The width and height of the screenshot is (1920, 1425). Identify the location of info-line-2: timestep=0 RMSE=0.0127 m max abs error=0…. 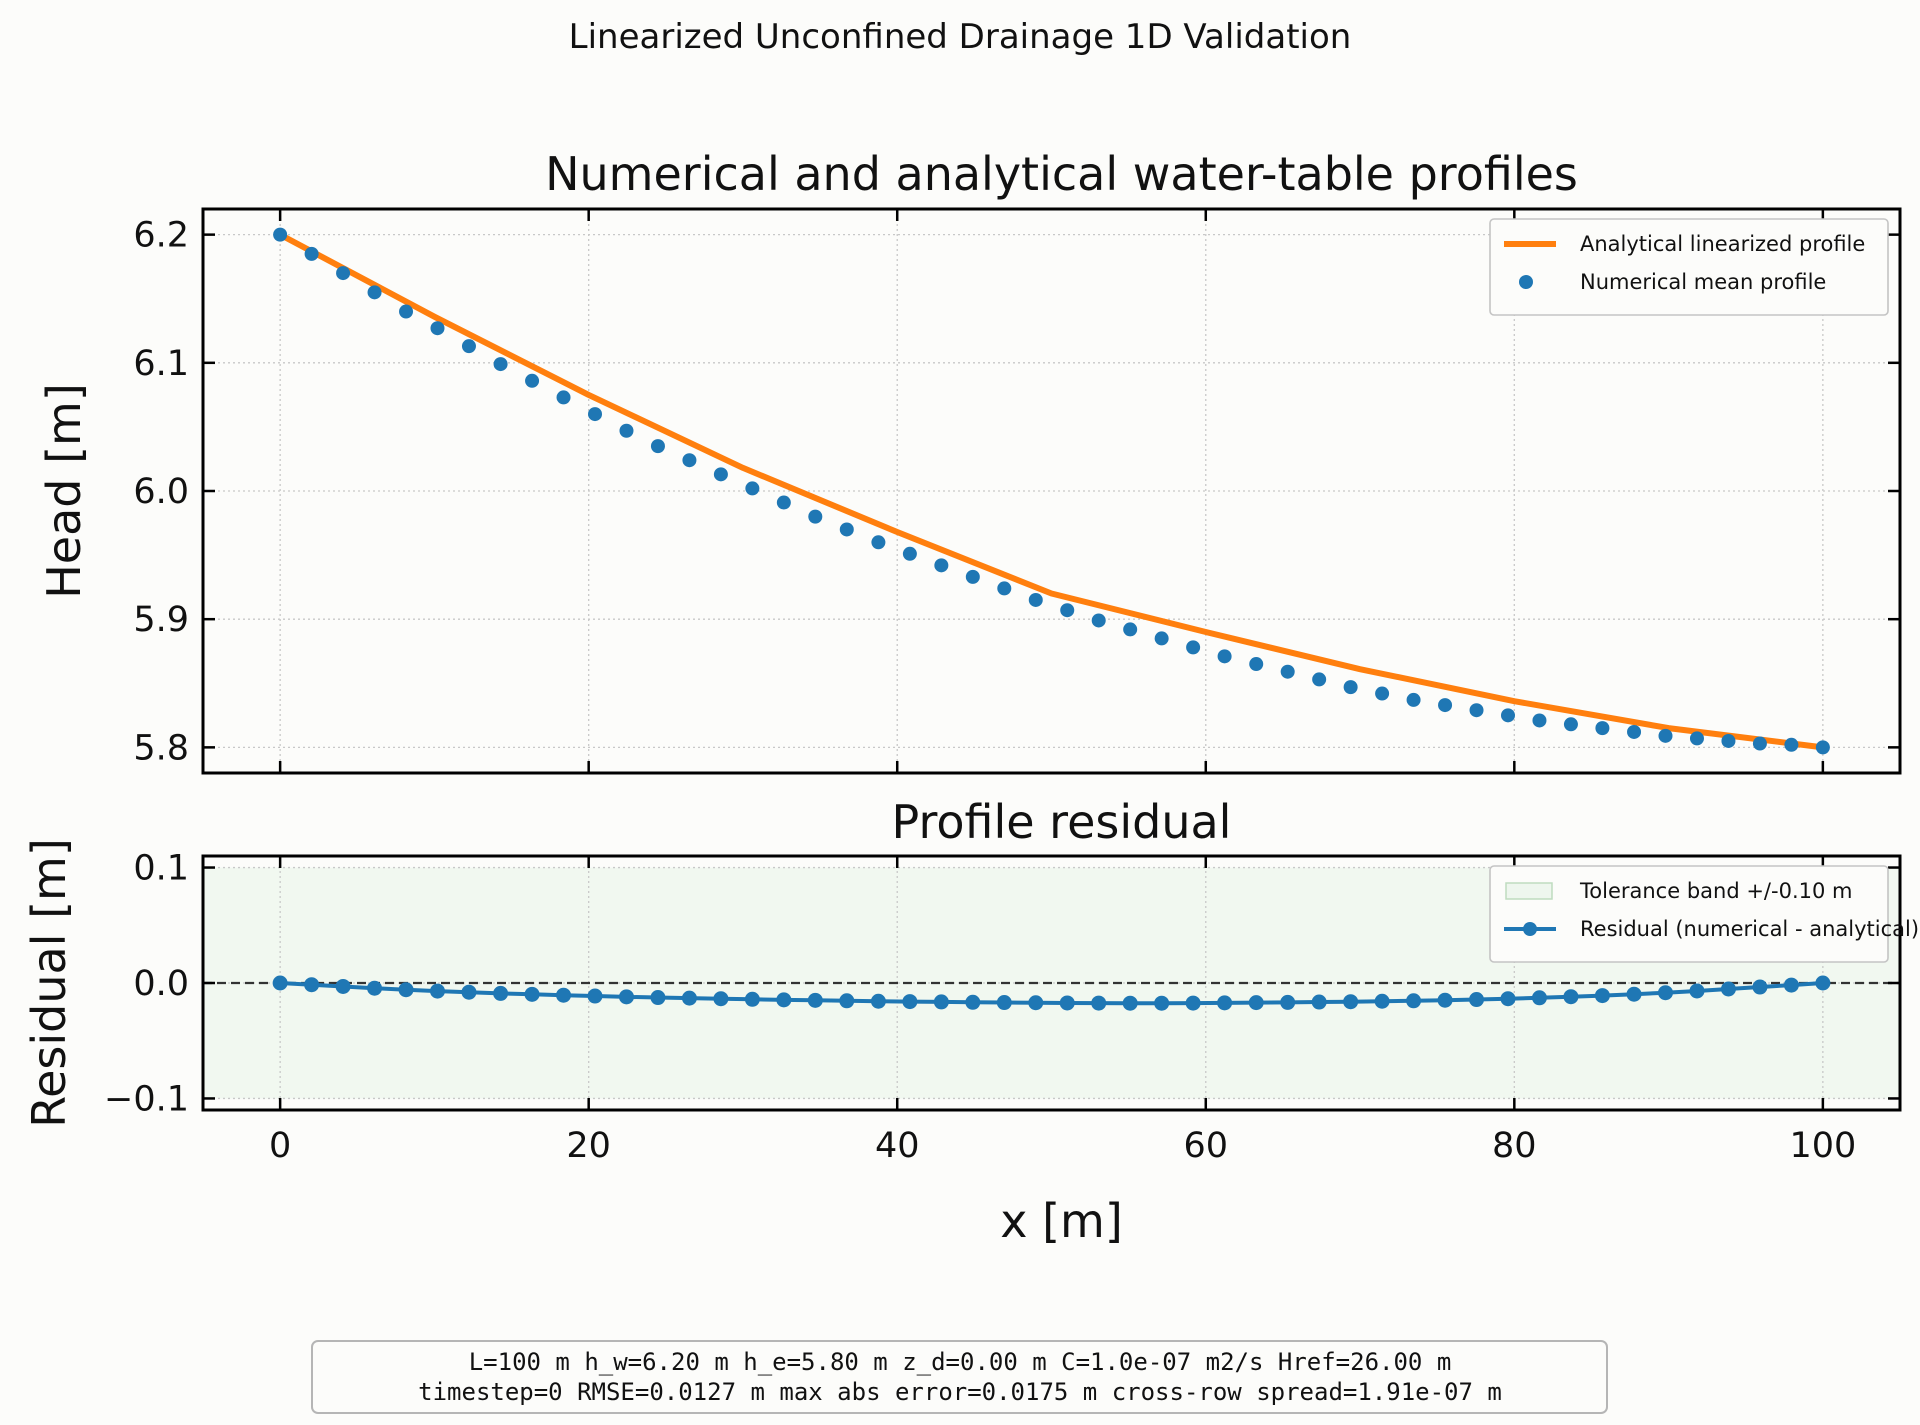
(960, 1392).